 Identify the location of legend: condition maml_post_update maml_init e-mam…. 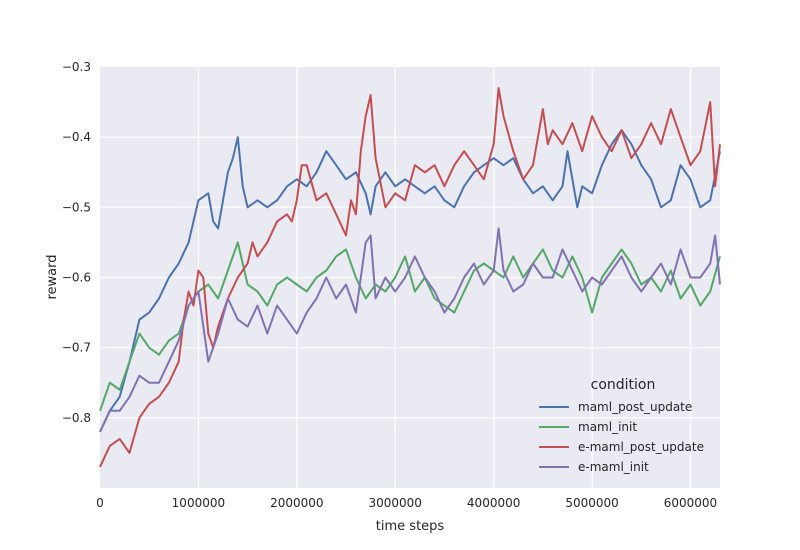
(621, 425).